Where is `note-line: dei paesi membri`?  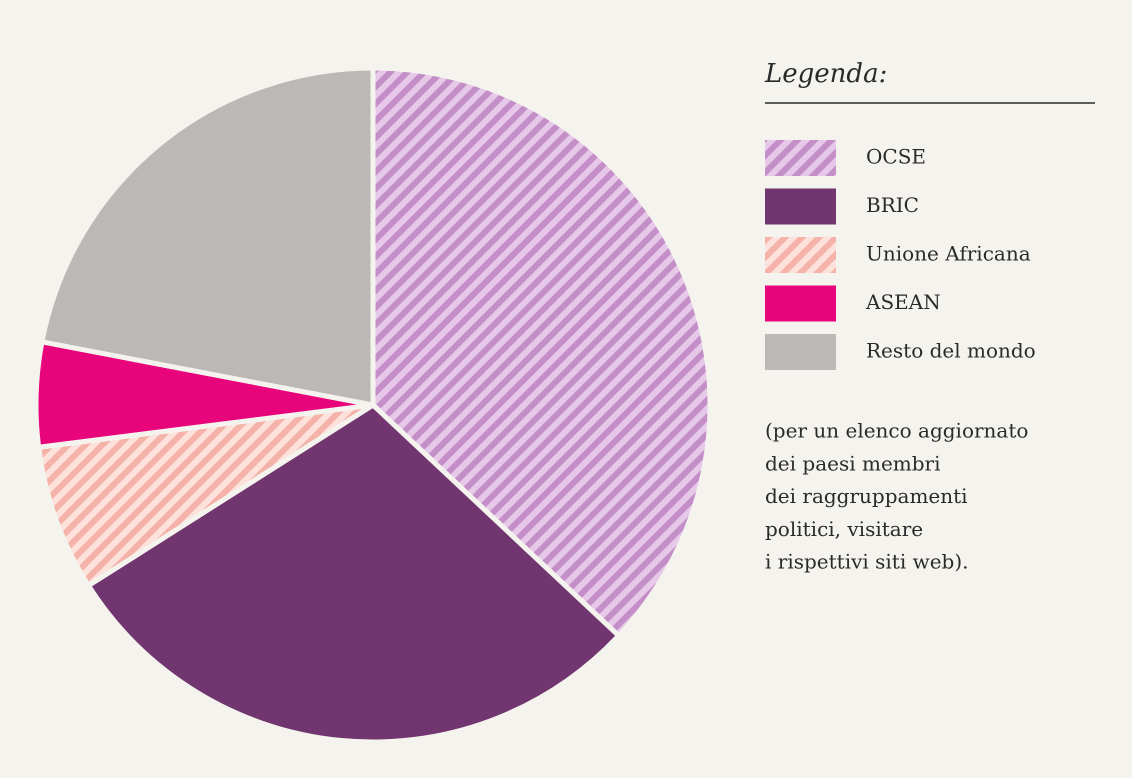
note-line: dei paesi membri is located at coordinates (853, 463).